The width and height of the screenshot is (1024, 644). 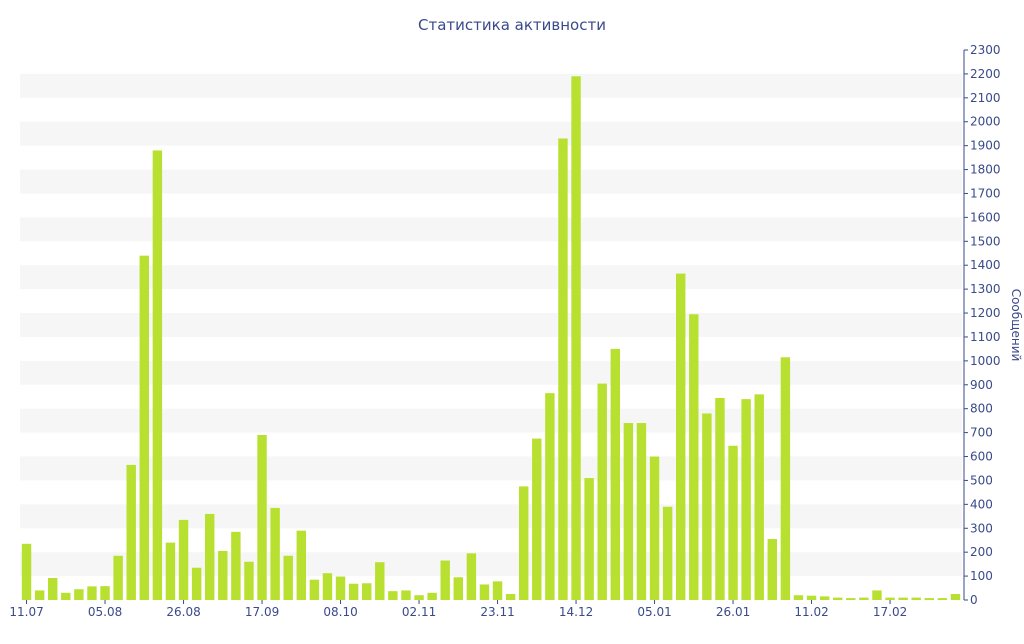 I want to click on y-axis-title: Сообщений, so click(x=1016, y=325).